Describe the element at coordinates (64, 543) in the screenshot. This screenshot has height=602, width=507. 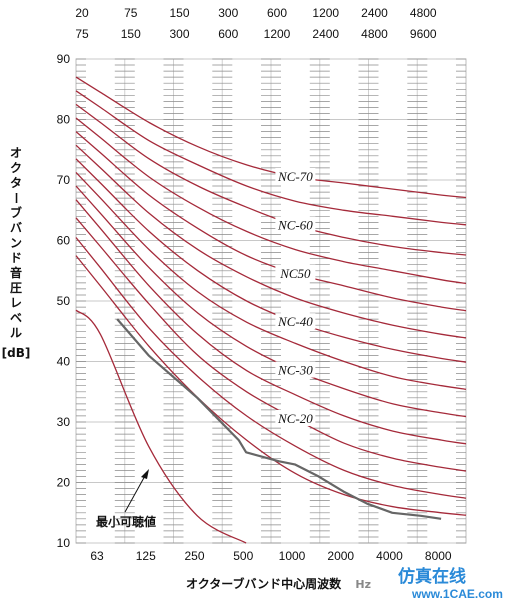
I see `y-tick-label: 10` at that location.